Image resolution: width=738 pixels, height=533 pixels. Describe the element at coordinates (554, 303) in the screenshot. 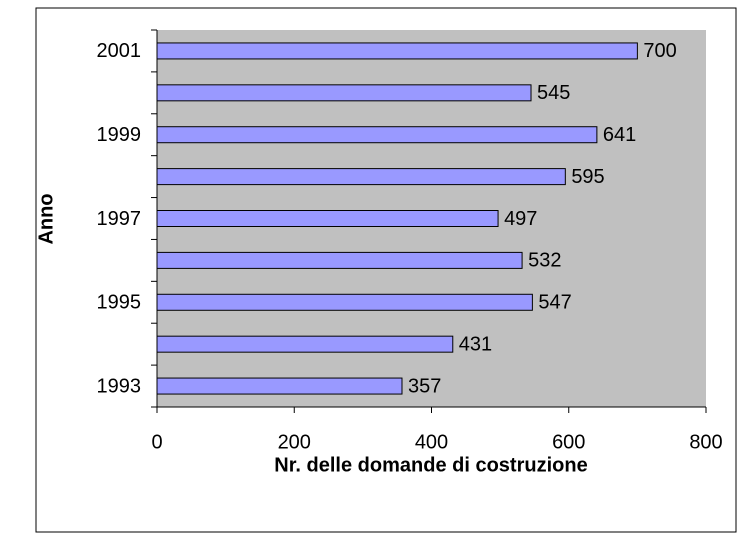

I see `data-label: 547` at that location.